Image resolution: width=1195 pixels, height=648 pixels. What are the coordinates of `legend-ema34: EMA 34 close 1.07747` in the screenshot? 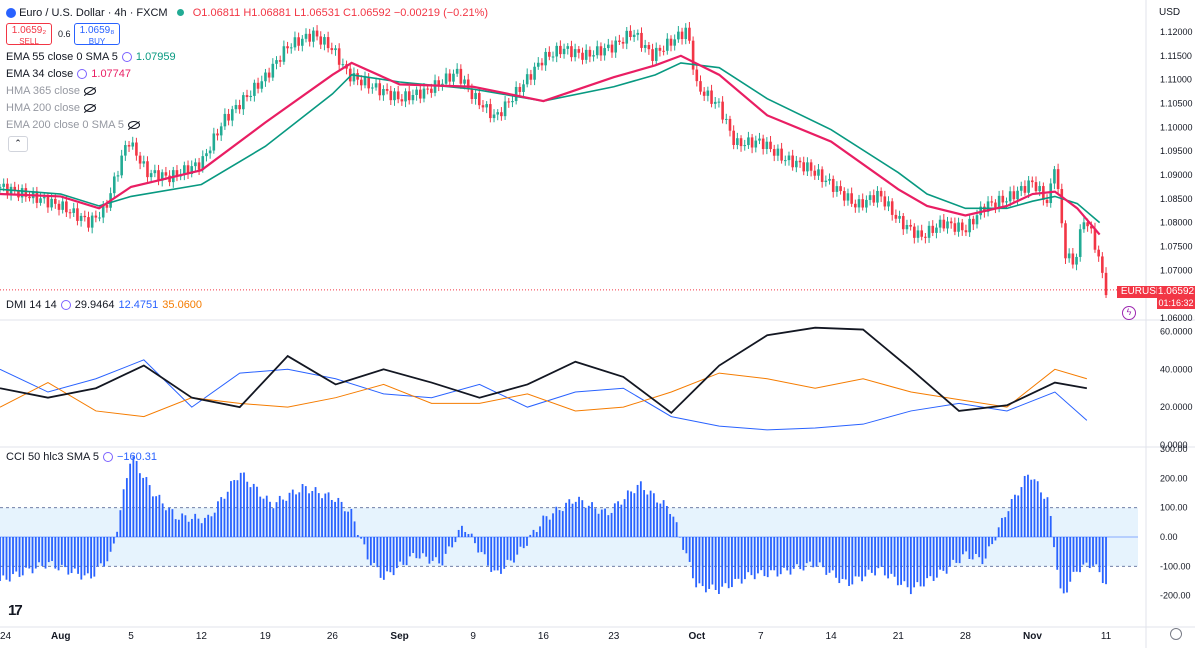 It's located at (68, 74).